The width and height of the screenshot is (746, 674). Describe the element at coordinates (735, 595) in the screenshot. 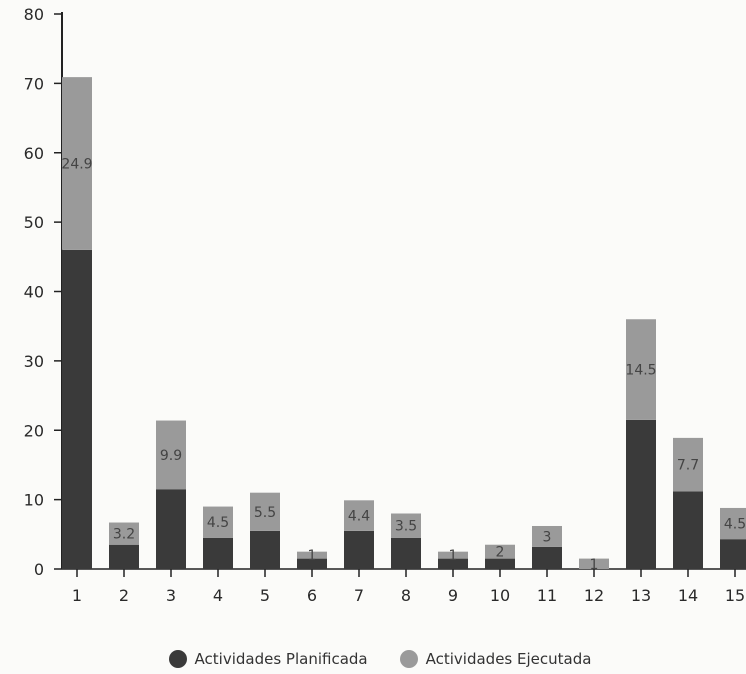

I see `x-tick-label: 15` at that location.